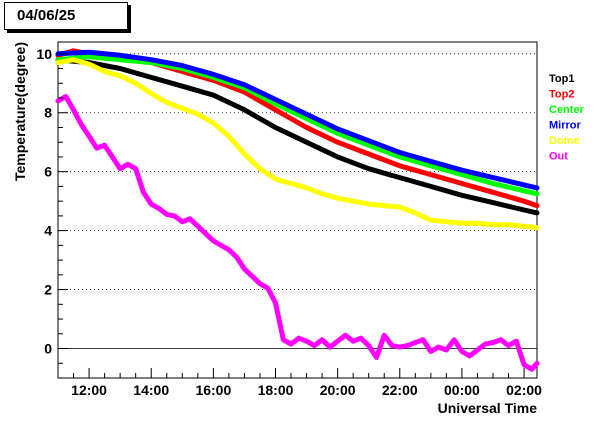 This screenshot has height=422, width=596. I want to click on legend-entry-top2: Top2, so click(561, 95).